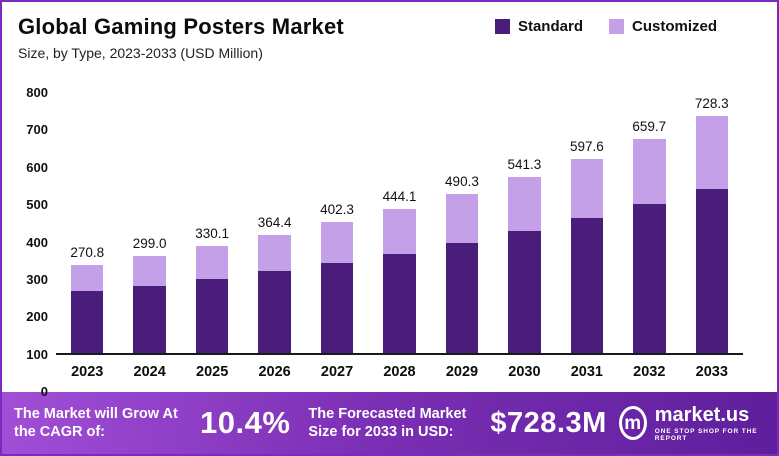 The width and height of the screenshot is (779, 456). I want to click on standard-swatch-icon, so click(502, 26).